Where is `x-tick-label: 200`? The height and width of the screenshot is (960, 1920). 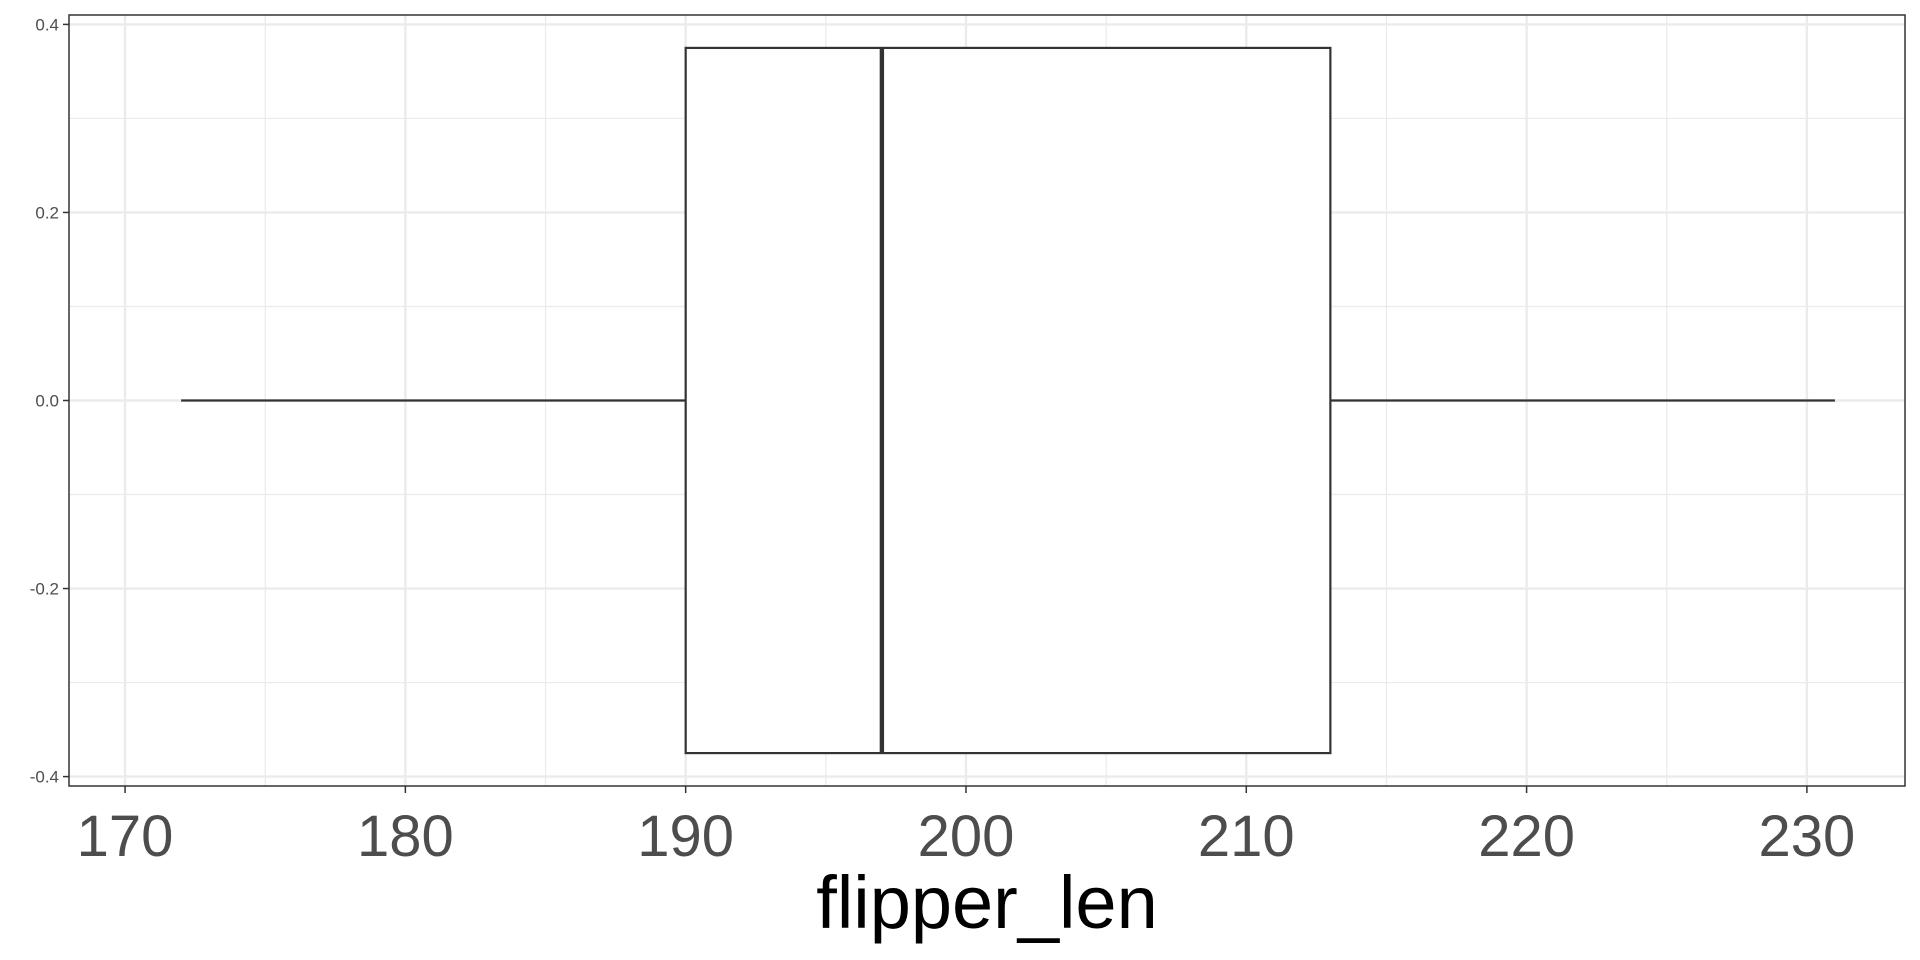
x-tick-label: 200 is located at coordinates (966, 836).